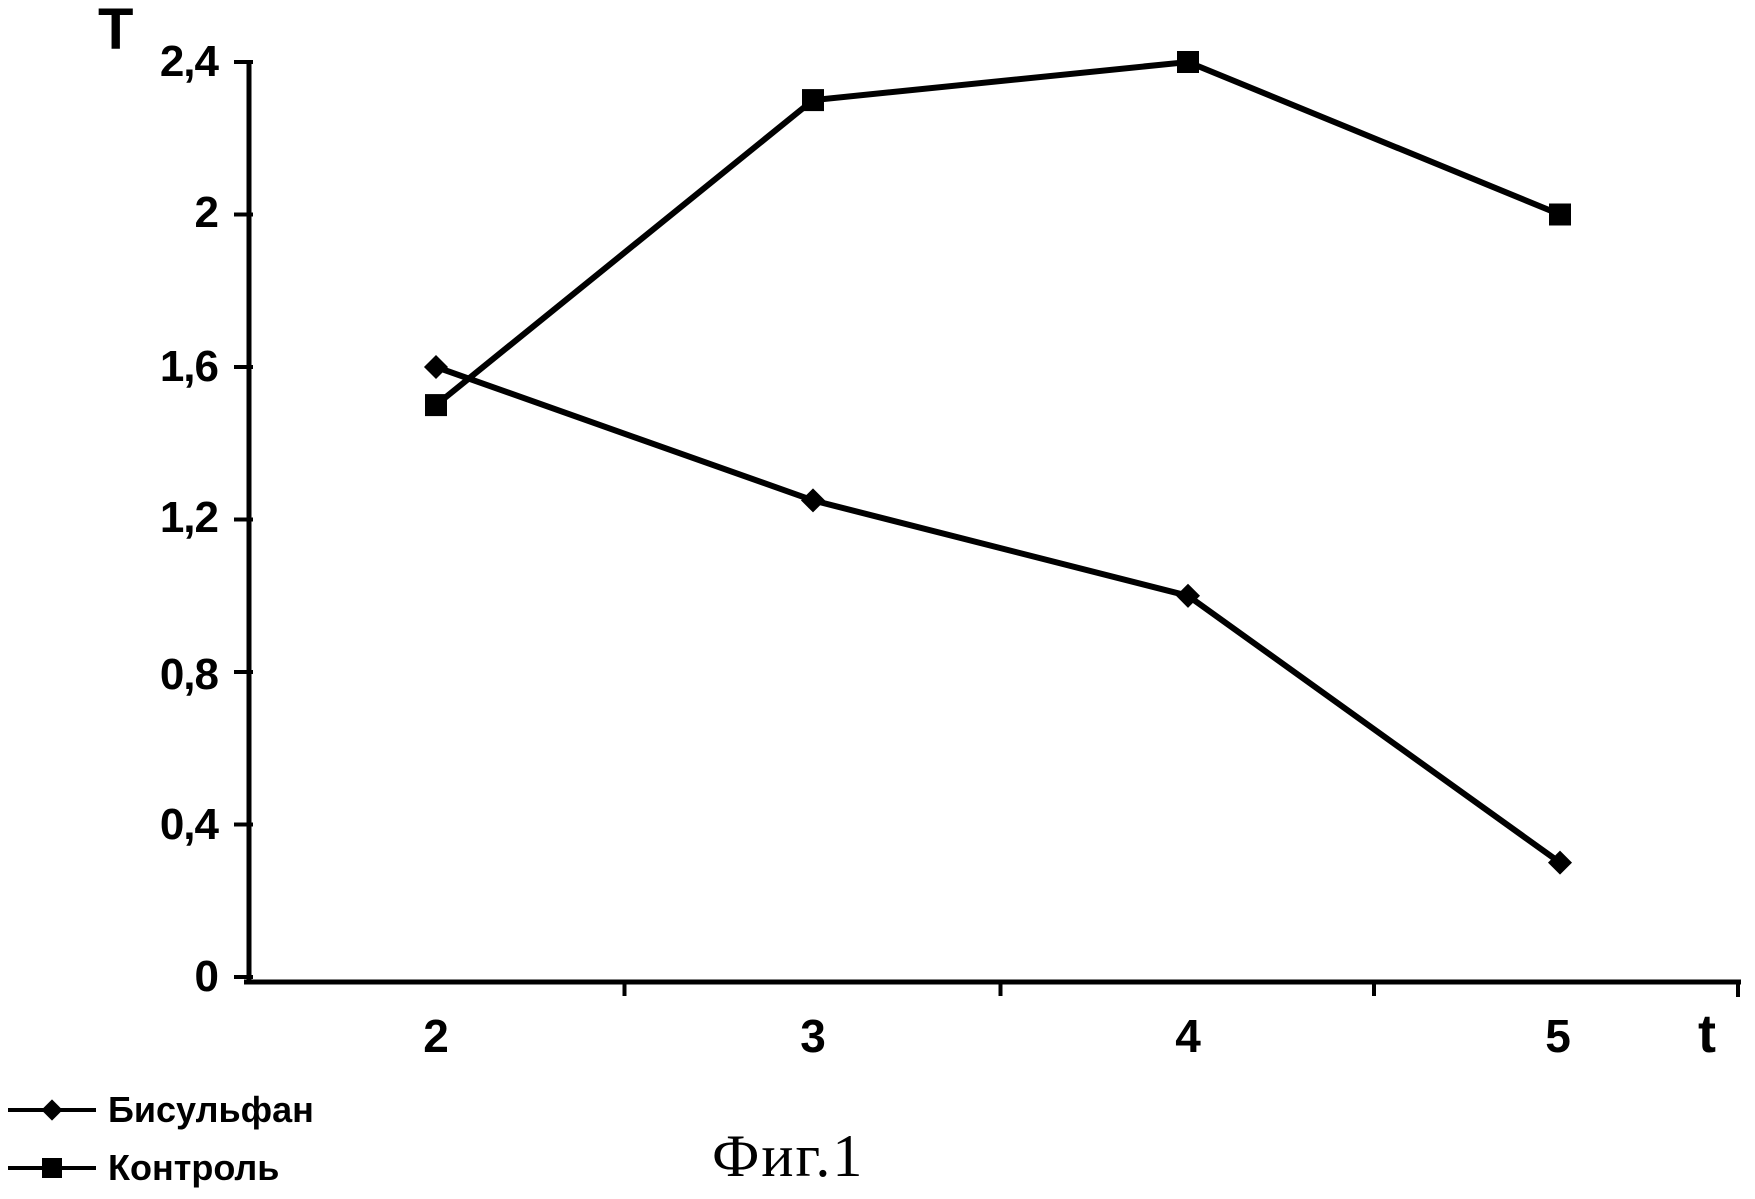 The height and width of the screenshot is (1199, 1755). I want to click on y-tick-label-0-4: 0,4, so click(189, 824).